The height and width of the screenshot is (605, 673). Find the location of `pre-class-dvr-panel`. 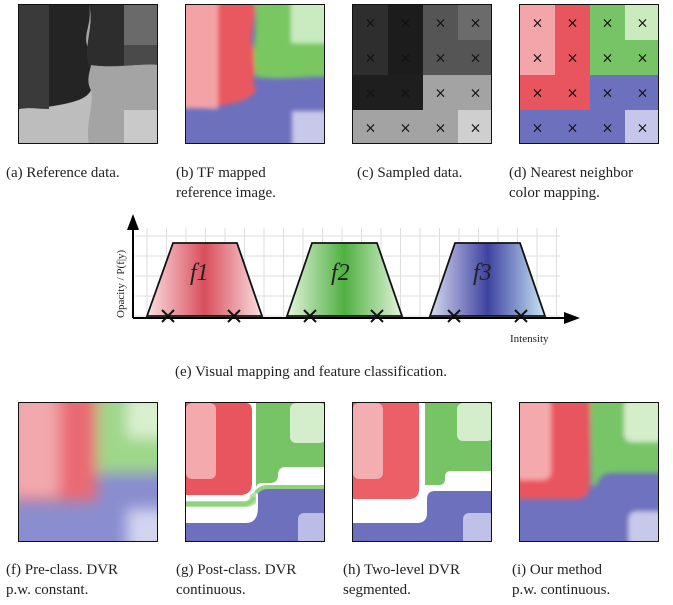

pre-class-dvr-panel is located at coordinates (88, 472).